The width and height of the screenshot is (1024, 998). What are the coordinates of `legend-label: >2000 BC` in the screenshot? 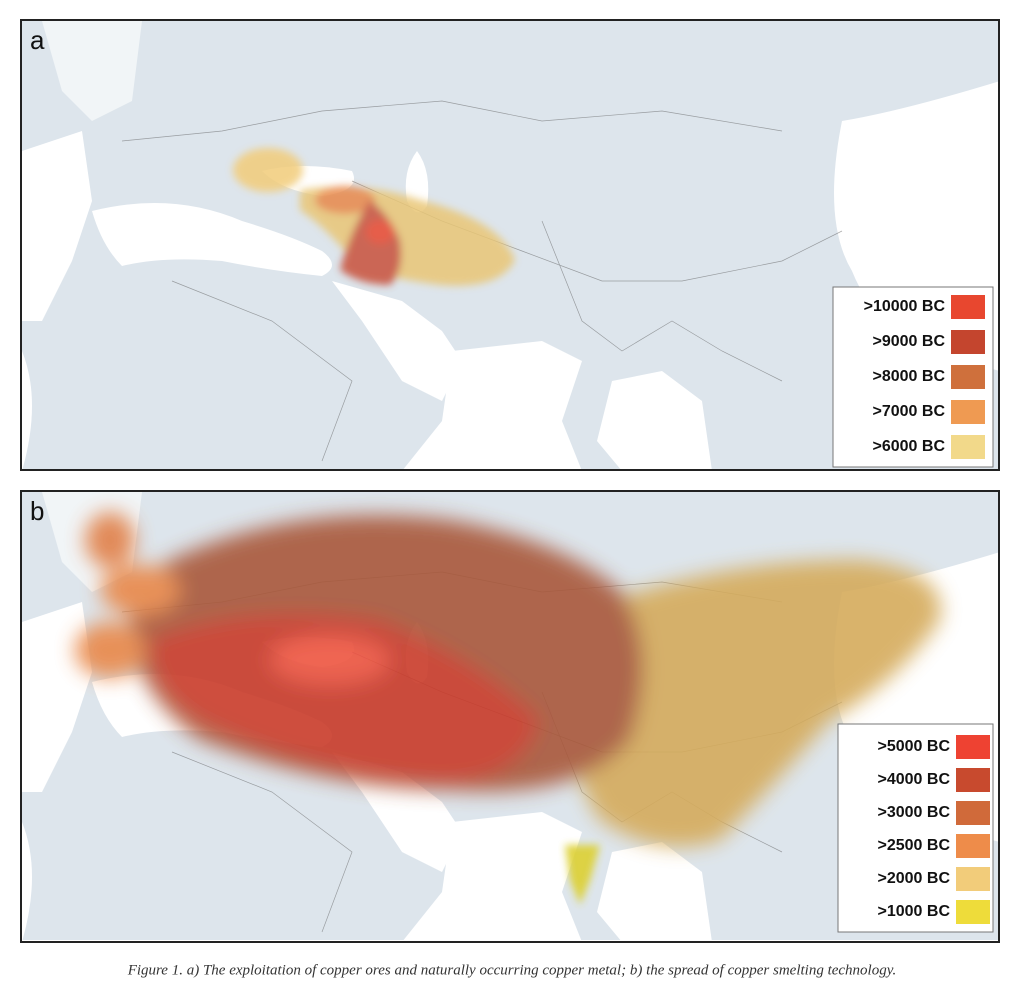 It's located at (914, 878).